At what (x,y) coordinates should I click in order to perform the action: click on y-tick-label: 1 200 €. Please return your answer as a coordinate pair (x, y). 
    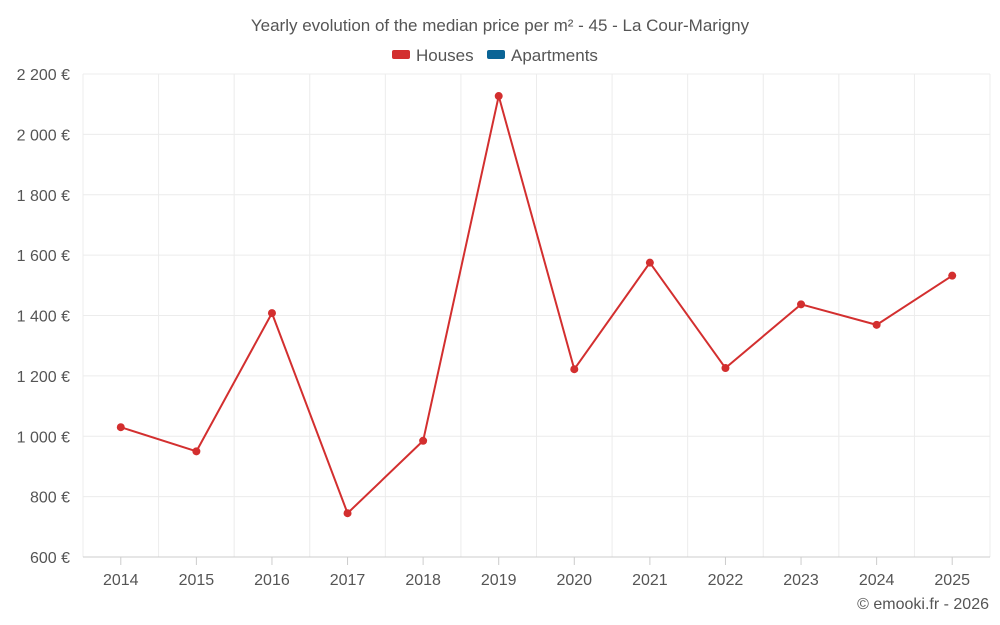
    Looking at the image, I should click on (43, 377).